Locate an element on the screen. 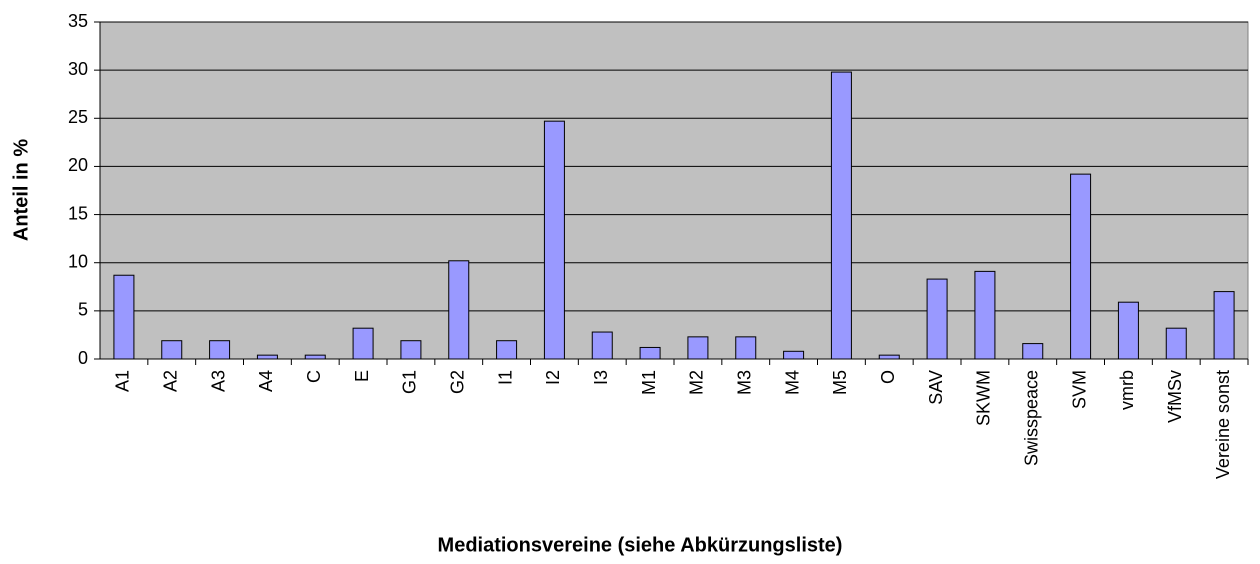  x-tick-label: M5 is located at coordinates (840, 382).